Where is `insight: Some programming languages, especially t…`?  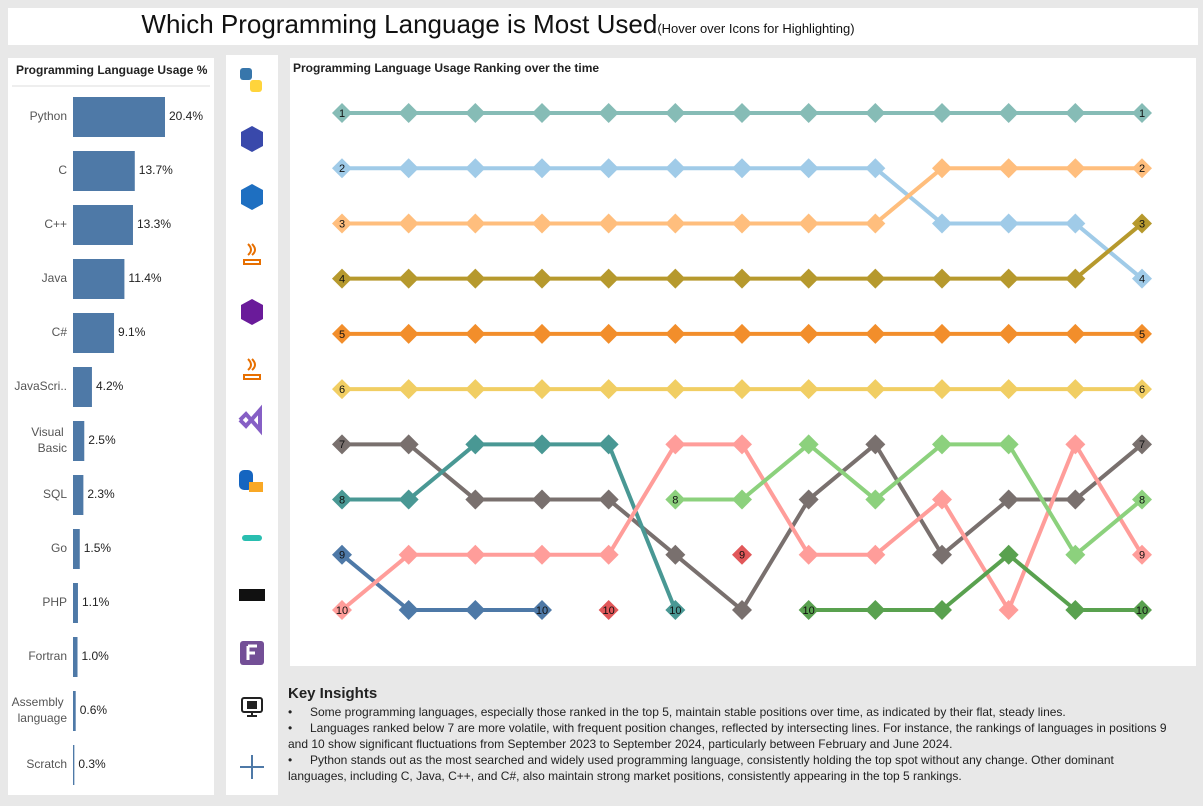
insight: Some programming languages, especially t… is located at coordinates (728, 712).